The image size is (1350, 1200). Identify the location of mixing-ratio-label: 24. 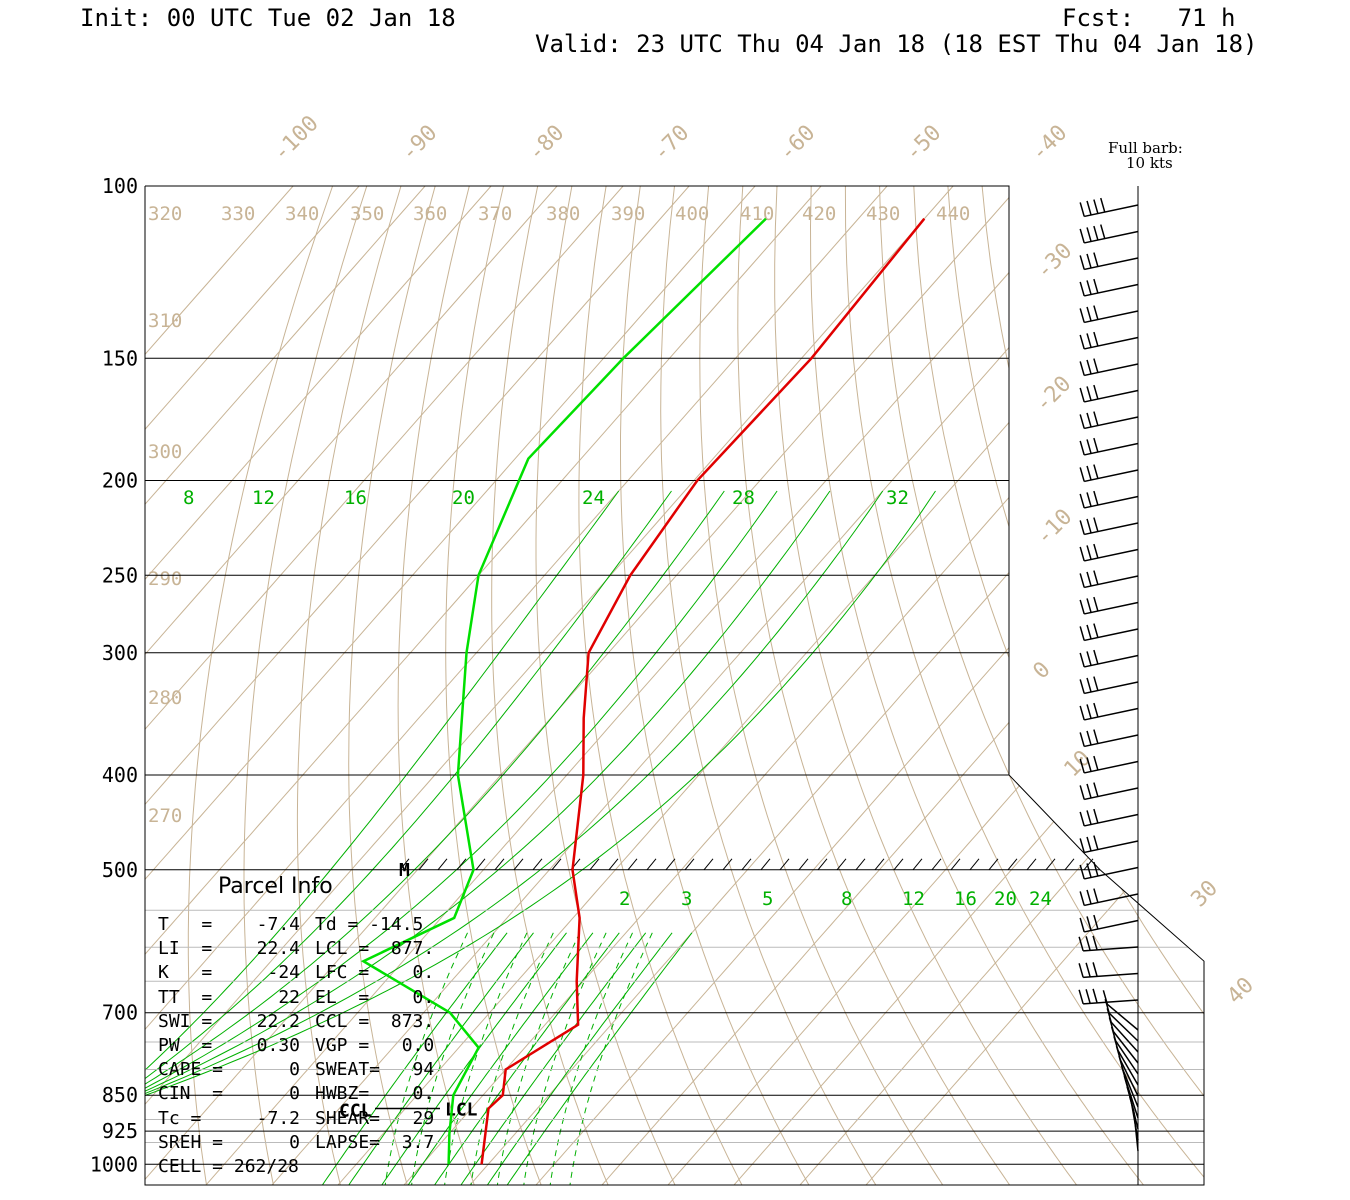
(593, 498).